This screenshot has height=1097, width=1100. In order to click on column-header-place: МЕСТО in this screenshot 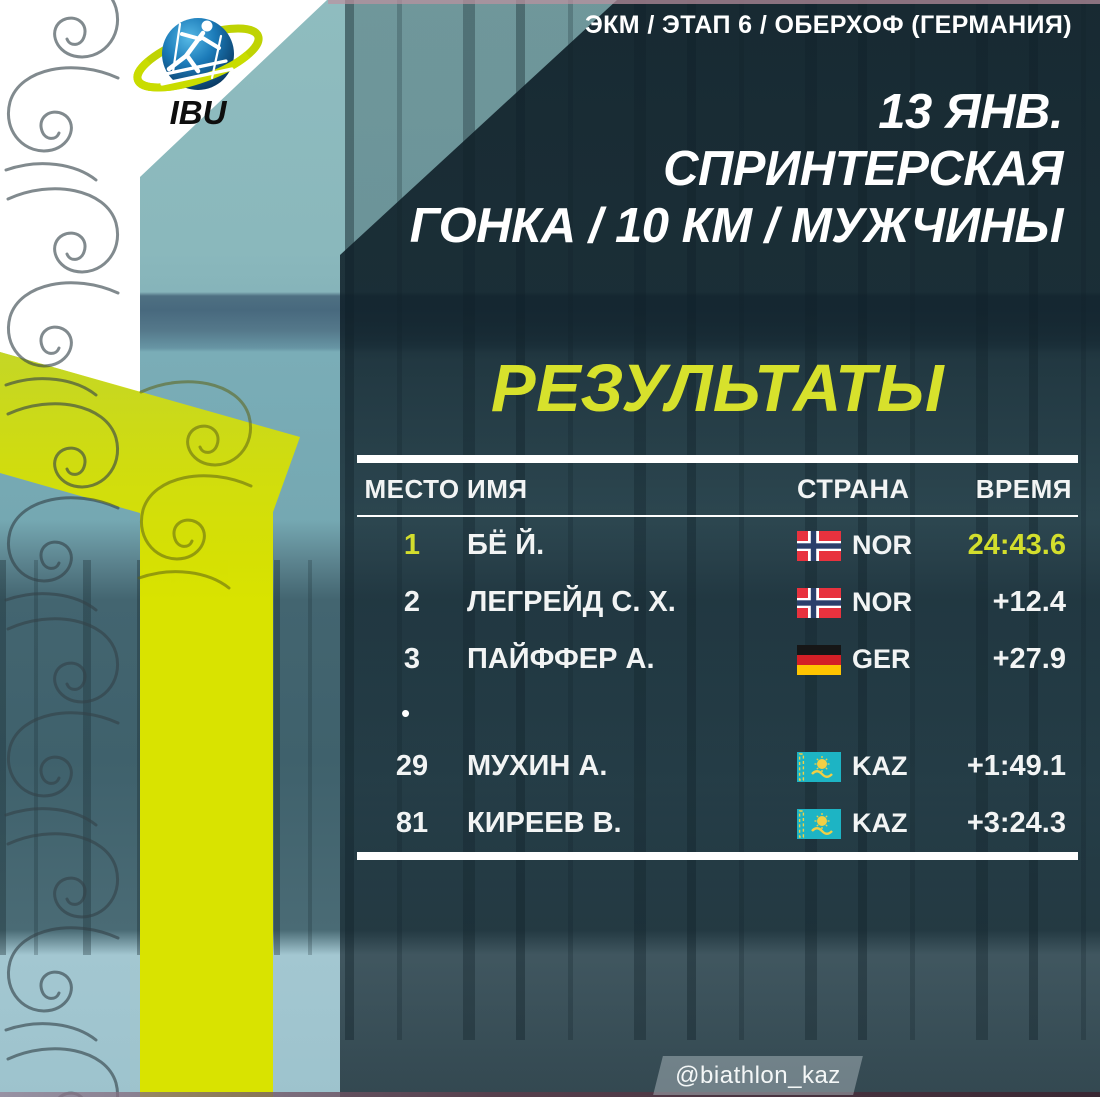, I will do `click(412, 488)`.